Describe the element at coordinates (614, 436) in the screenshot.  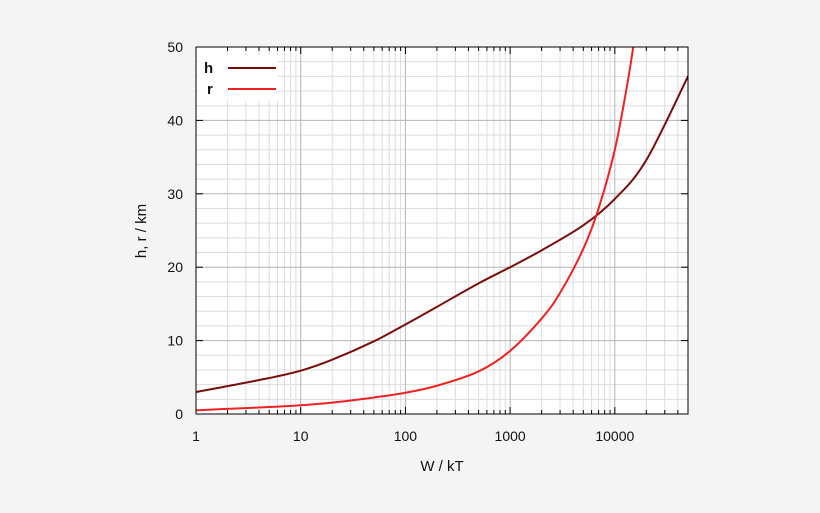
I see `x-tick-label: 10000` at that location.